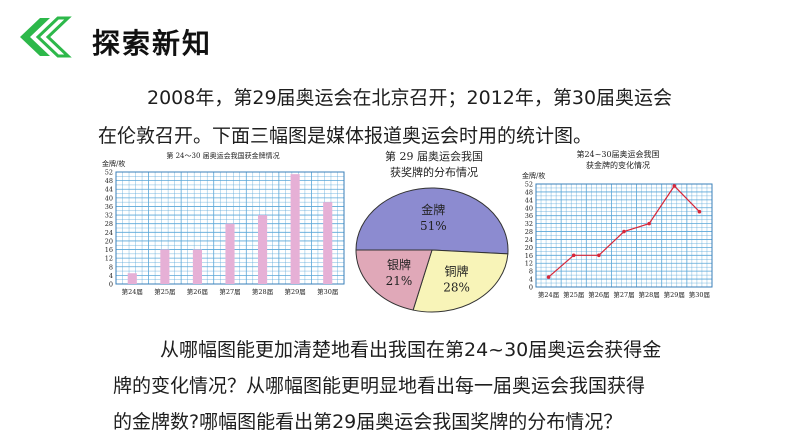 The image size is (794, 447). I want to click on pie-slice-label: 金牌, so click(433, 209).